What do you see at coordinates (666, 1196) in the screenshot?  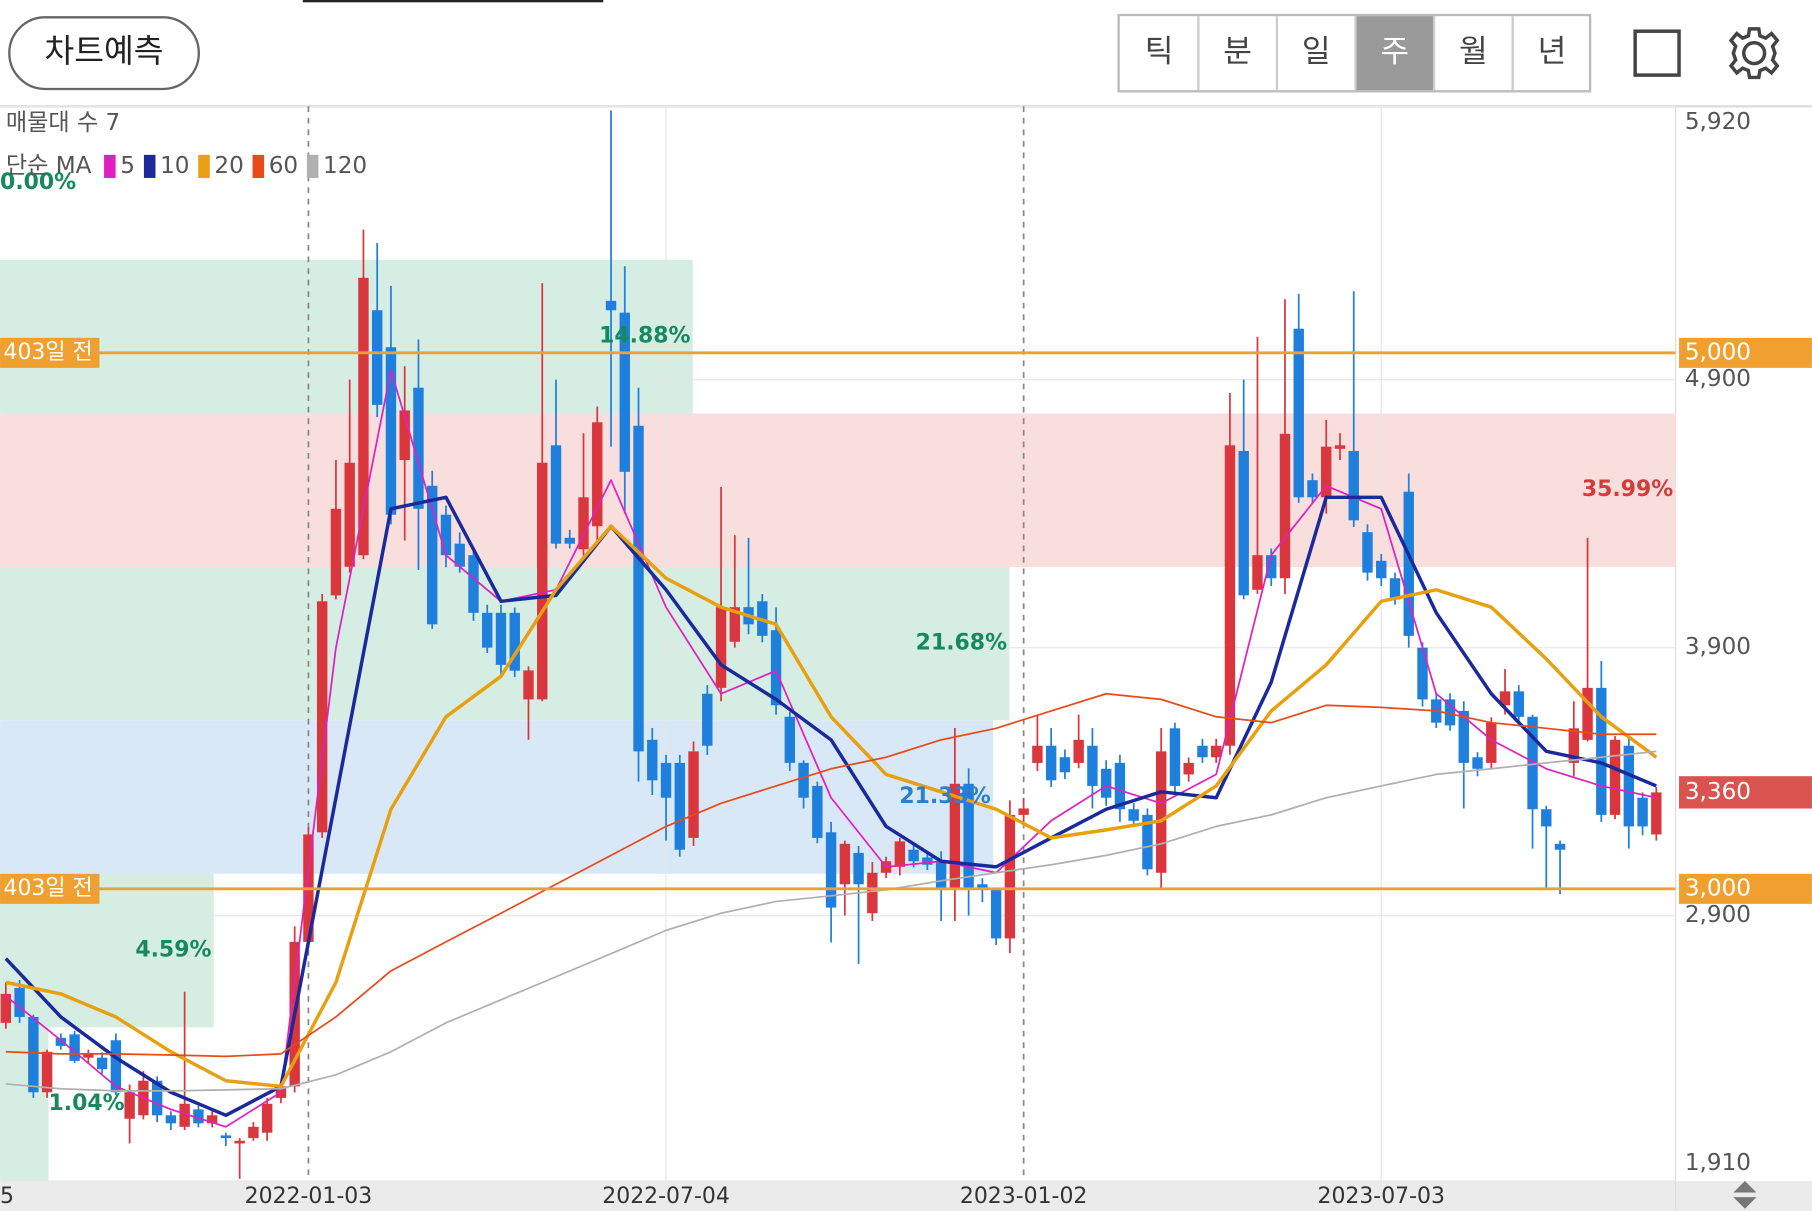 I see `x-tick-label: 2022-07-04` at bounding box center [666, 1196].